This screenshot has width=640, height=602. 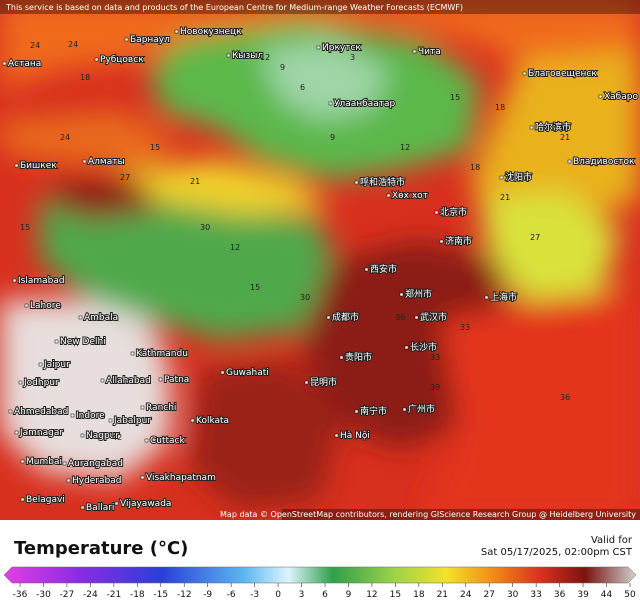 I want to click on city-label: Ballari, so click(x=100, y=508).